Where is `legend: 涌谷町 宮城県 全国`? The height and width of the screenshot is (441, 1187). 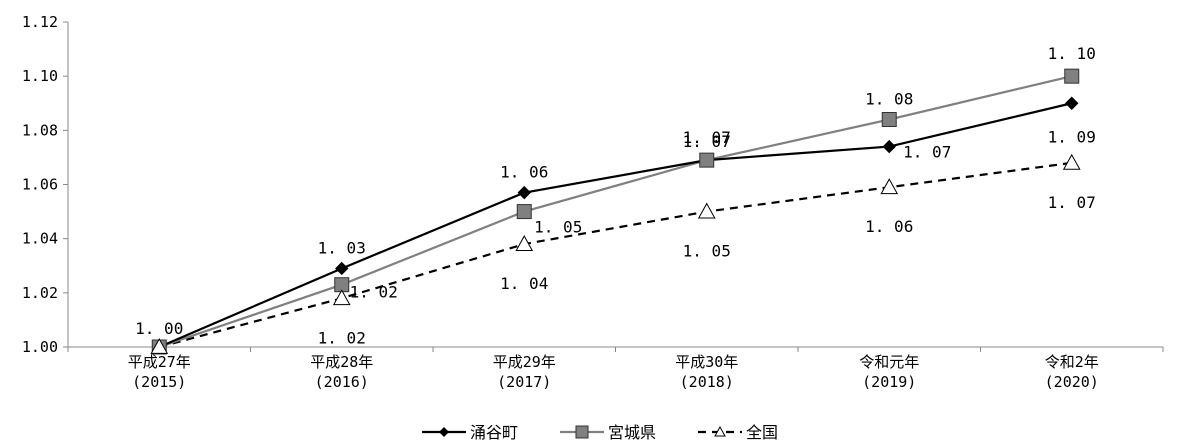
legend: 涌谷町 宮城県 全国 is located at coordinates (600, 432).